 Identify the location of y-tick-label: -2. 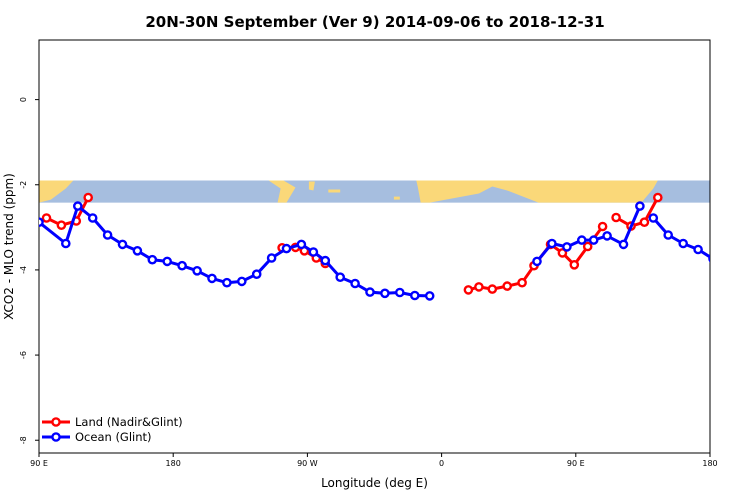
(23, 185).